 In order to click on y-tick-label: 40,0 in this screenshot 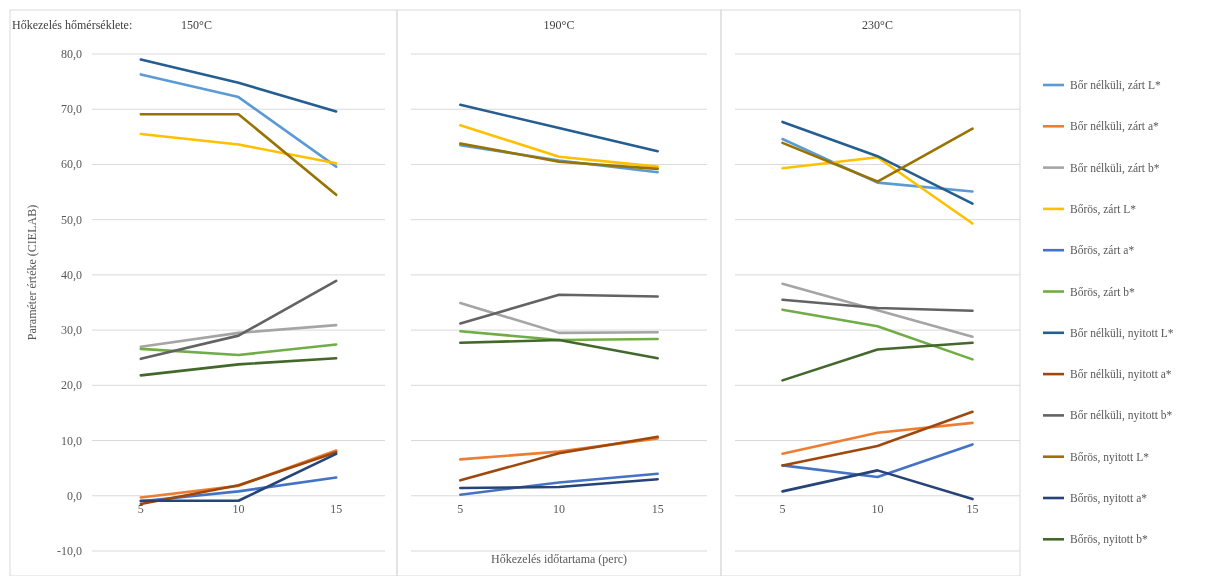, I will do `click(71, 274)`.